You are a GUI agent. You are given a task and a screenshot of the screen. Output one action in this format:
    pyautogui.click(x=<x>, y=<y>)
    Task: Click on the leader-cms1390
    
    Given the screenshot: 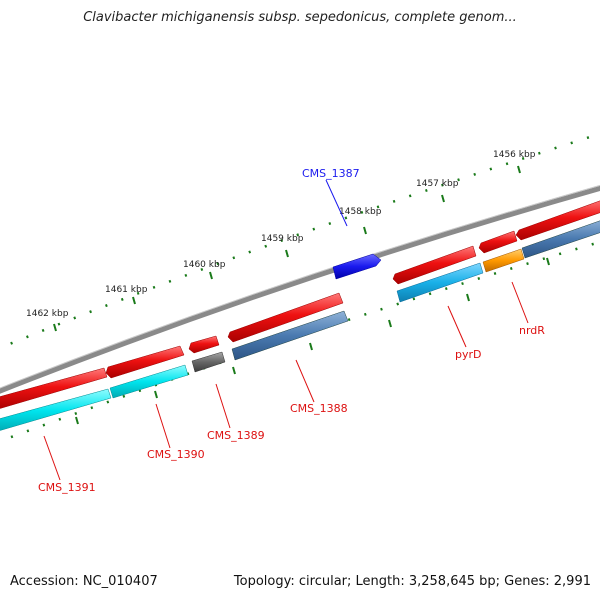 What is the action you would take?
    pyautogui.click(x=163, y=426)
    